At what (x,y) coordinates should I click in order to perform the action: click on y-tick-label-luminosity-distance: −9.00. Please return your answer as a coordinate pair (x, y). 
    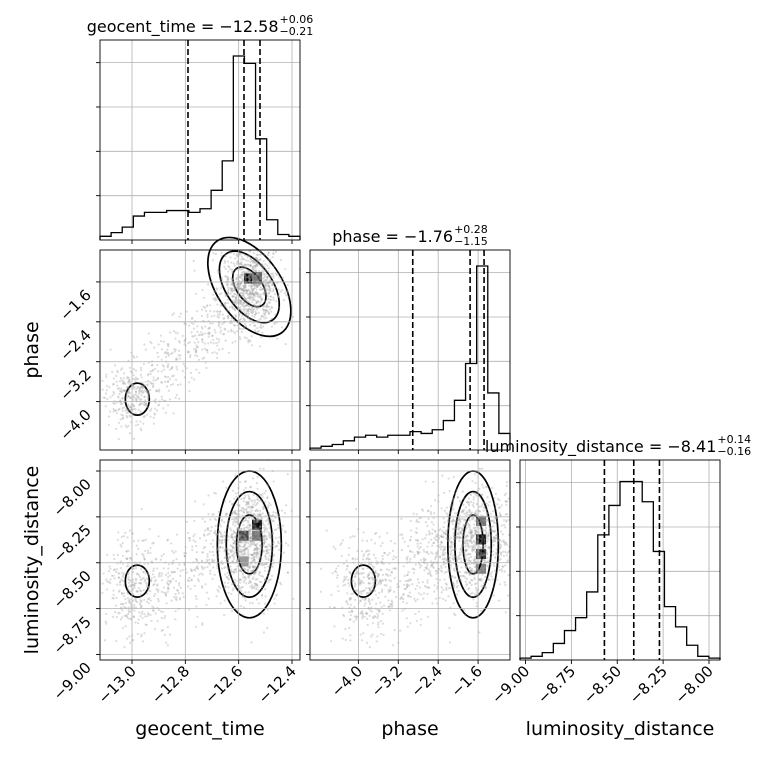
    Looking at the image, I should click on (72, 681).